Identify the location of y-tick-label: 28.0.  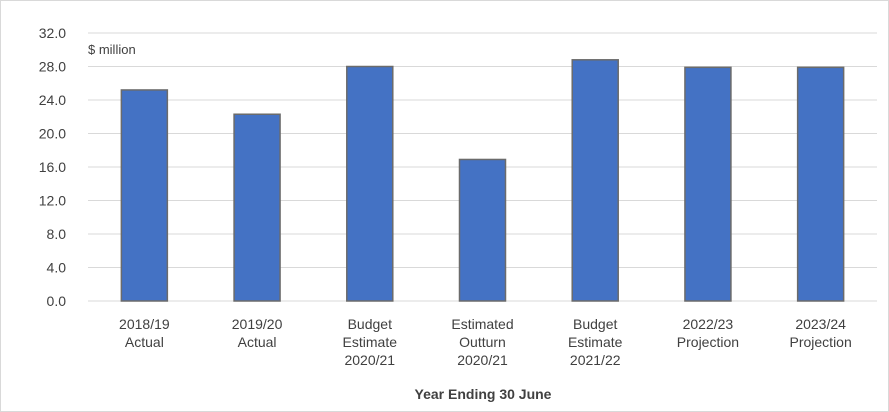
(52, 67).